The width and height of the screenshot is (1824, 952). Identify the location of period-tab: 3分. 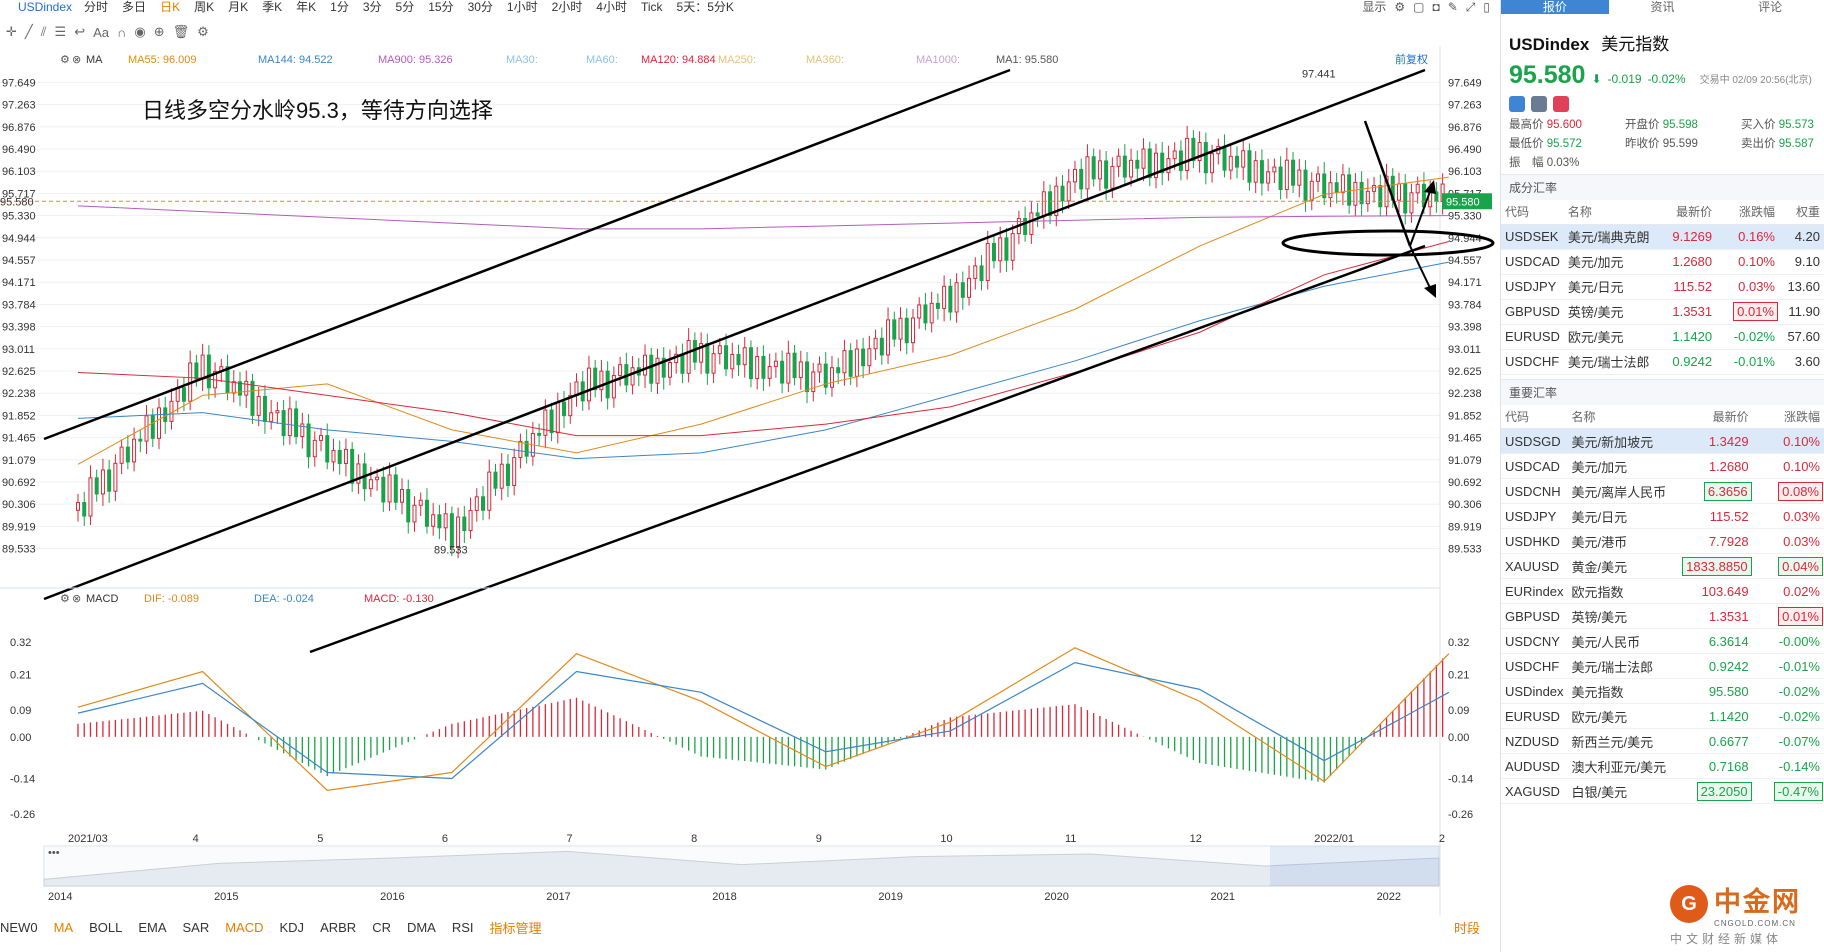
(372, 7).